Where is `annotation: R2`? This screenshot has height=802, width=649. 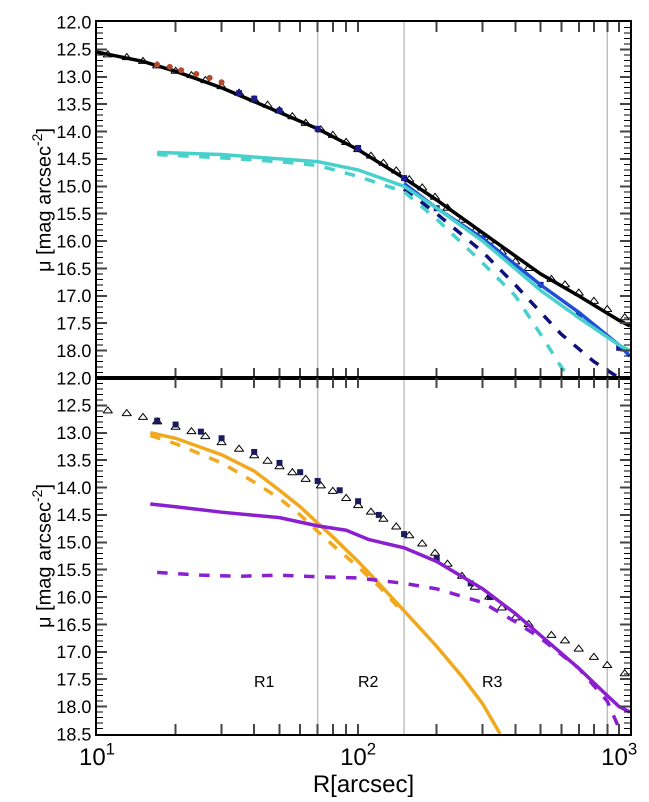
annotation: R2 is located at coordinates (368, 682).